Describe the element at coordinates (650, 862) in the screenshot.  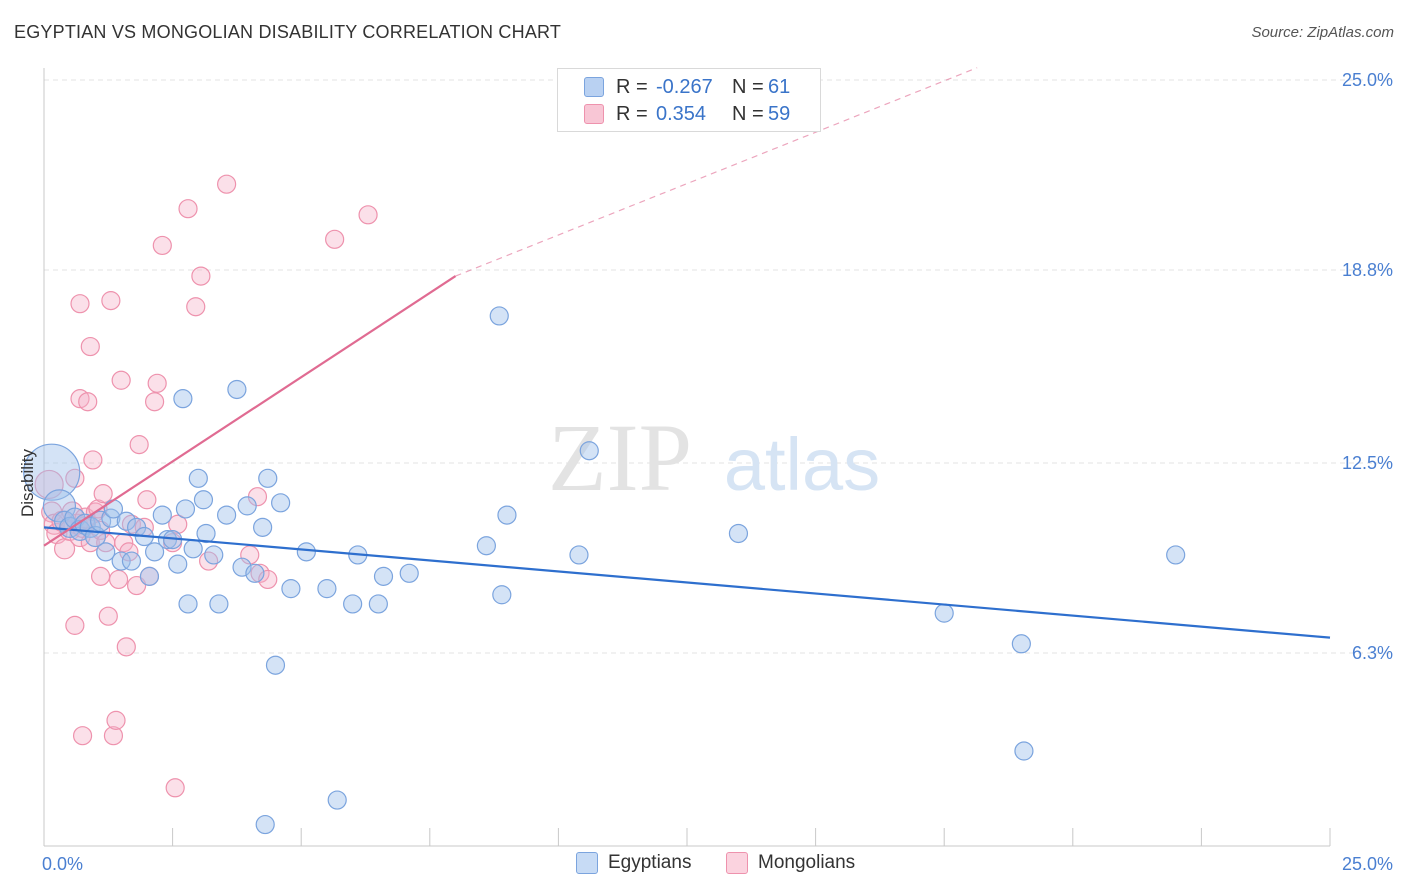
I see `legend-label-egyptians: Egyptians` at that location.